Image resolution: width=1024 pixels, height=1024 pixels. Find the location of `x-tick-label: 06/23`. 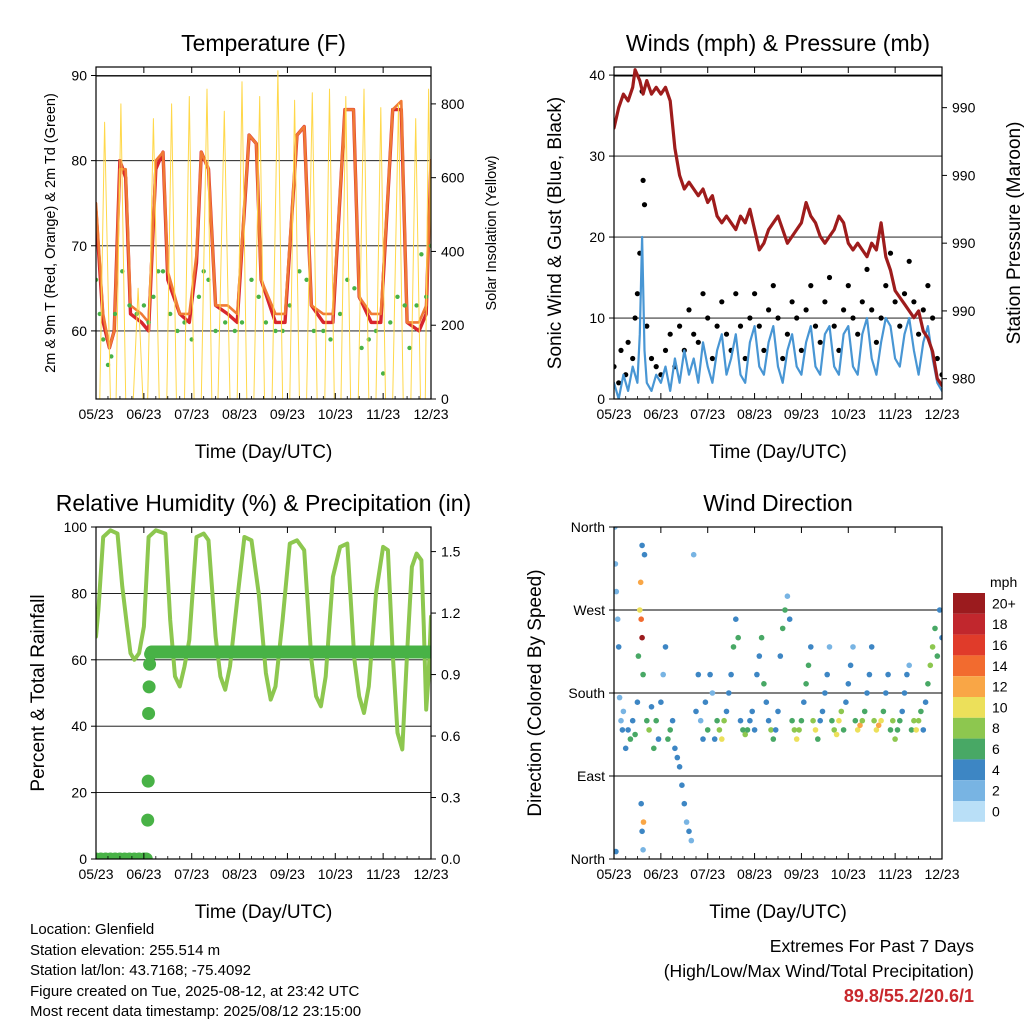

x-tick-label: 06/23 is located at coordinates (660, 874).